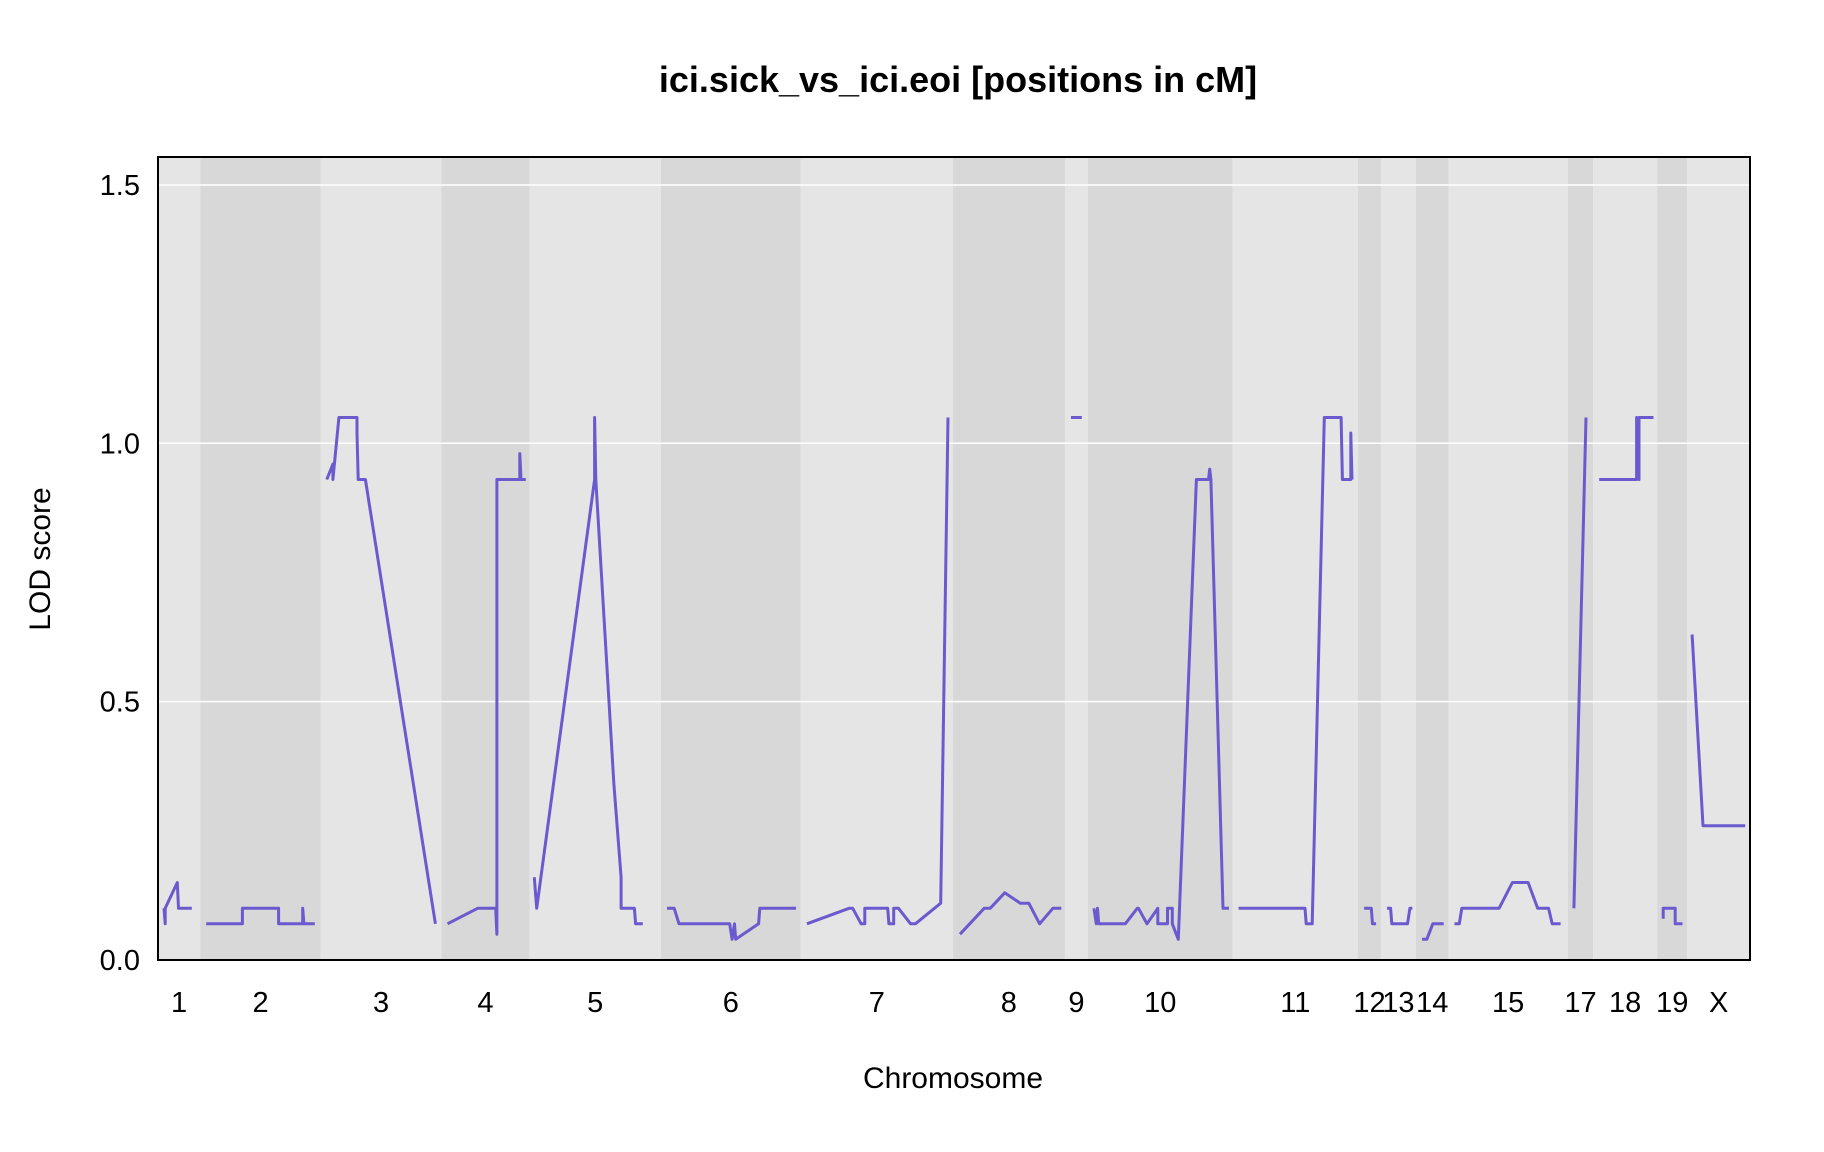 This screenshot has height=1152, width=1824. I want to click on x-tick-label: 17, so click(1580, 1003).